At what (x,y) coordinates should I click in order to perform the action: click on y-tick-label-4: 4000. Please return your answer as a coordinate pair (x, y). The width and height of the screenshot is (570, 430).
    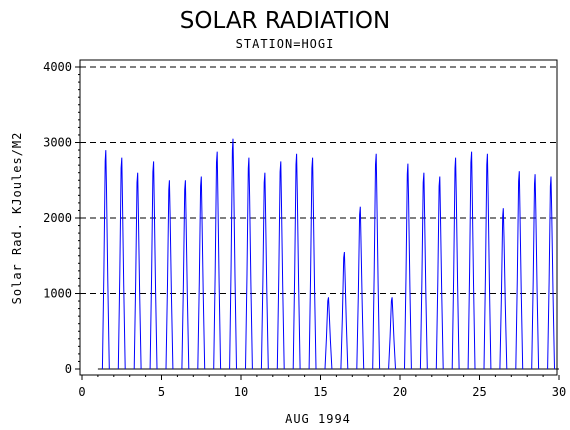
    Looking at the image, I should click on (57, 67).